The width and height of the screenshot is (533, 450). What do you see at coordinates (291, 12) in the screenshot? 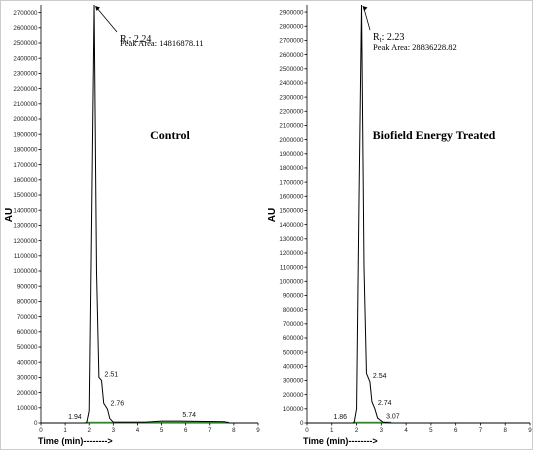
I see `y-tick-label: 2900000` at bounding box center [291, 12].